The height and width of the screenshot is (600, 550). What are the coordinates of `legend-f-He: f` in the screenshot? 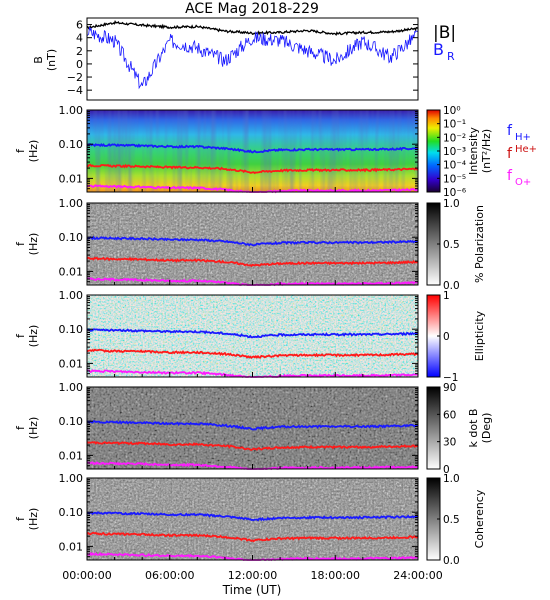 It's located at (510, 154).